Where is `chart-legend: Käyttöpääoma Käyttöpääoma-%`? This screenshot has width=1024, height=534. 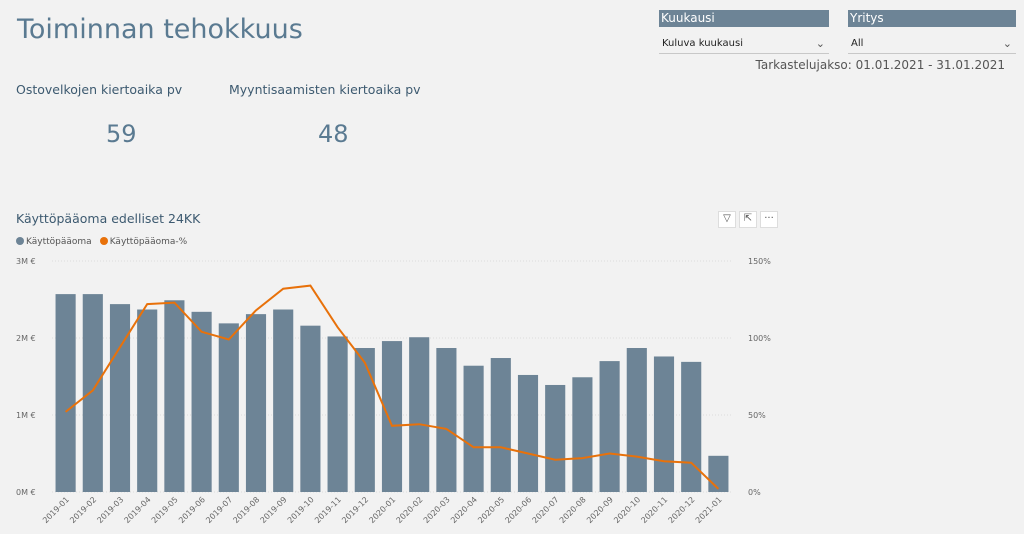
chart-legend: Käyttöpääoma Käyttöpääoma-% is located at coordinates (101, 242).